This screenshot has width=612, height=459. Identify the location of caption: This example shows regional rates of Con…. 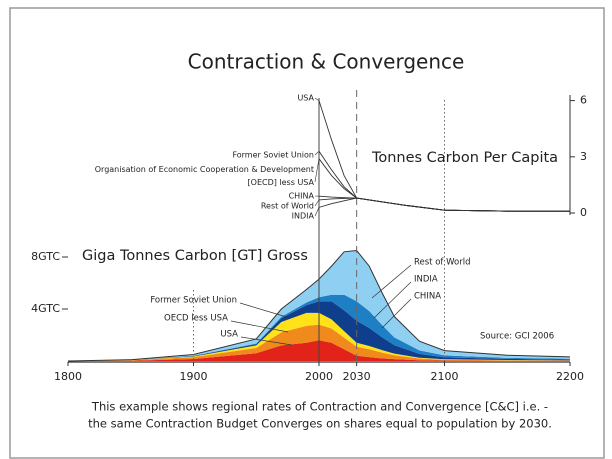
(319, 407).